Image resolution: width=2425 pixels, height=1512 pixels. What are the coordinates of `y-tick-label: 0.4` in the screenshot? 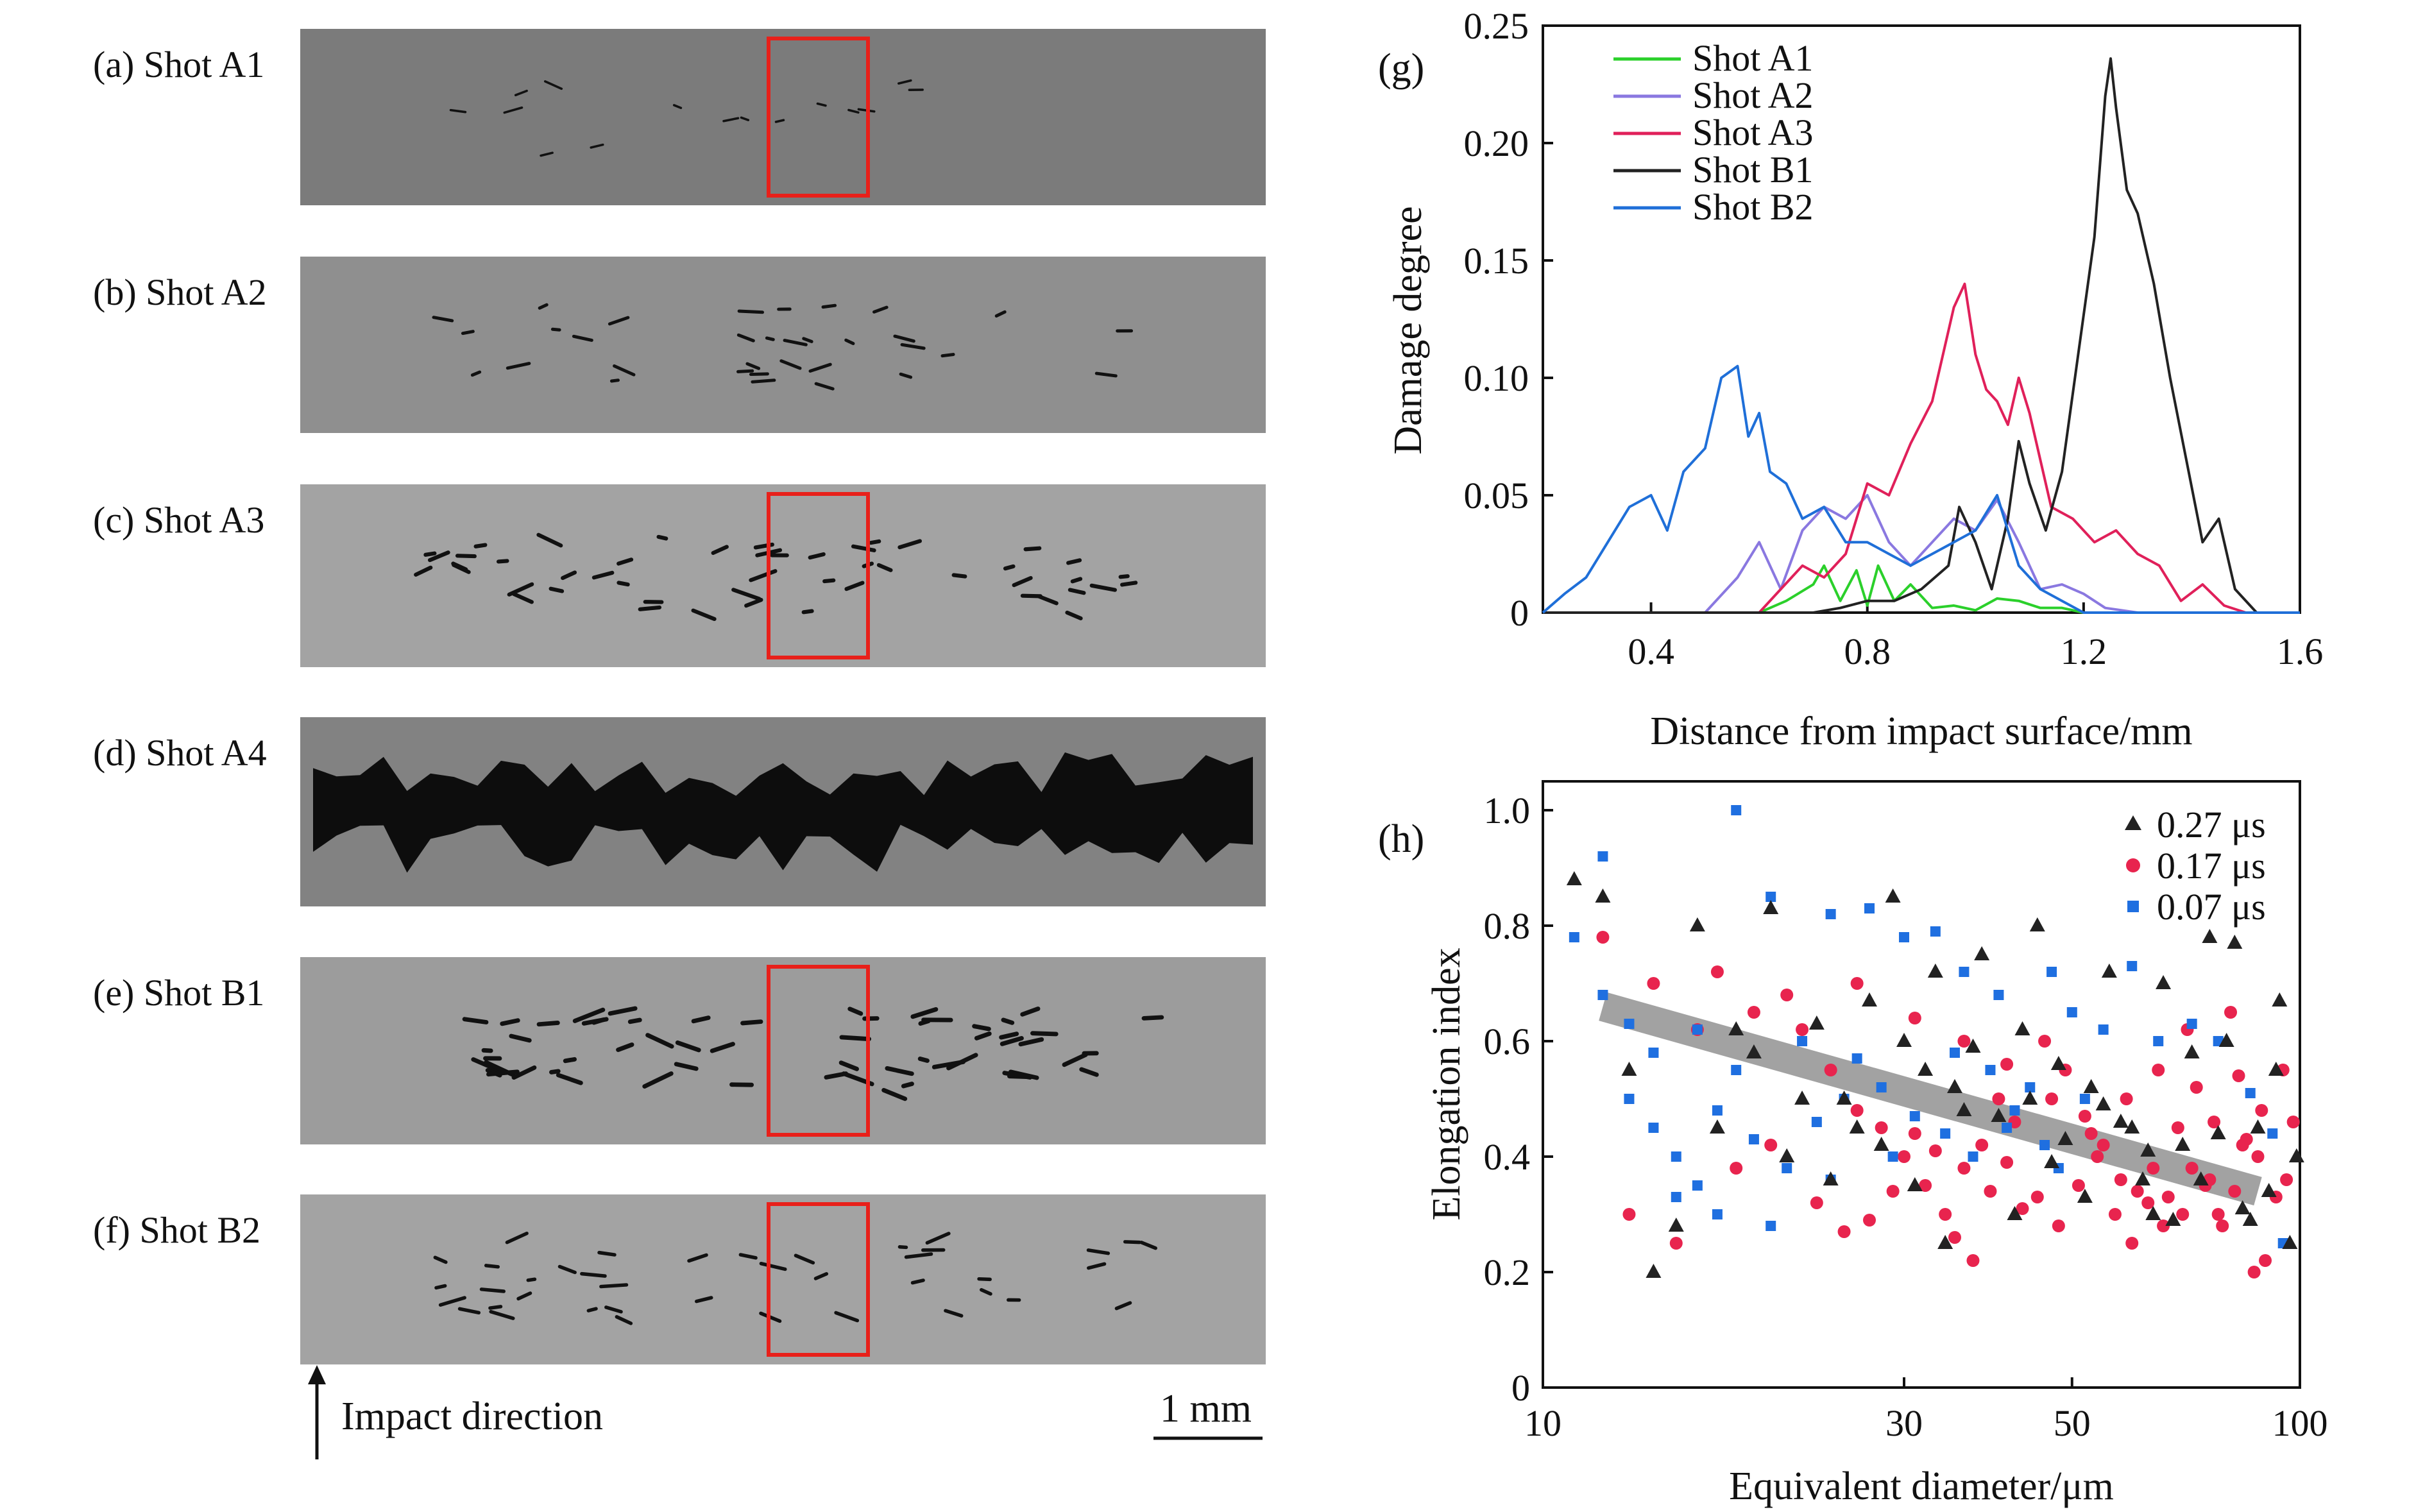 It's located at (1507, 1157).